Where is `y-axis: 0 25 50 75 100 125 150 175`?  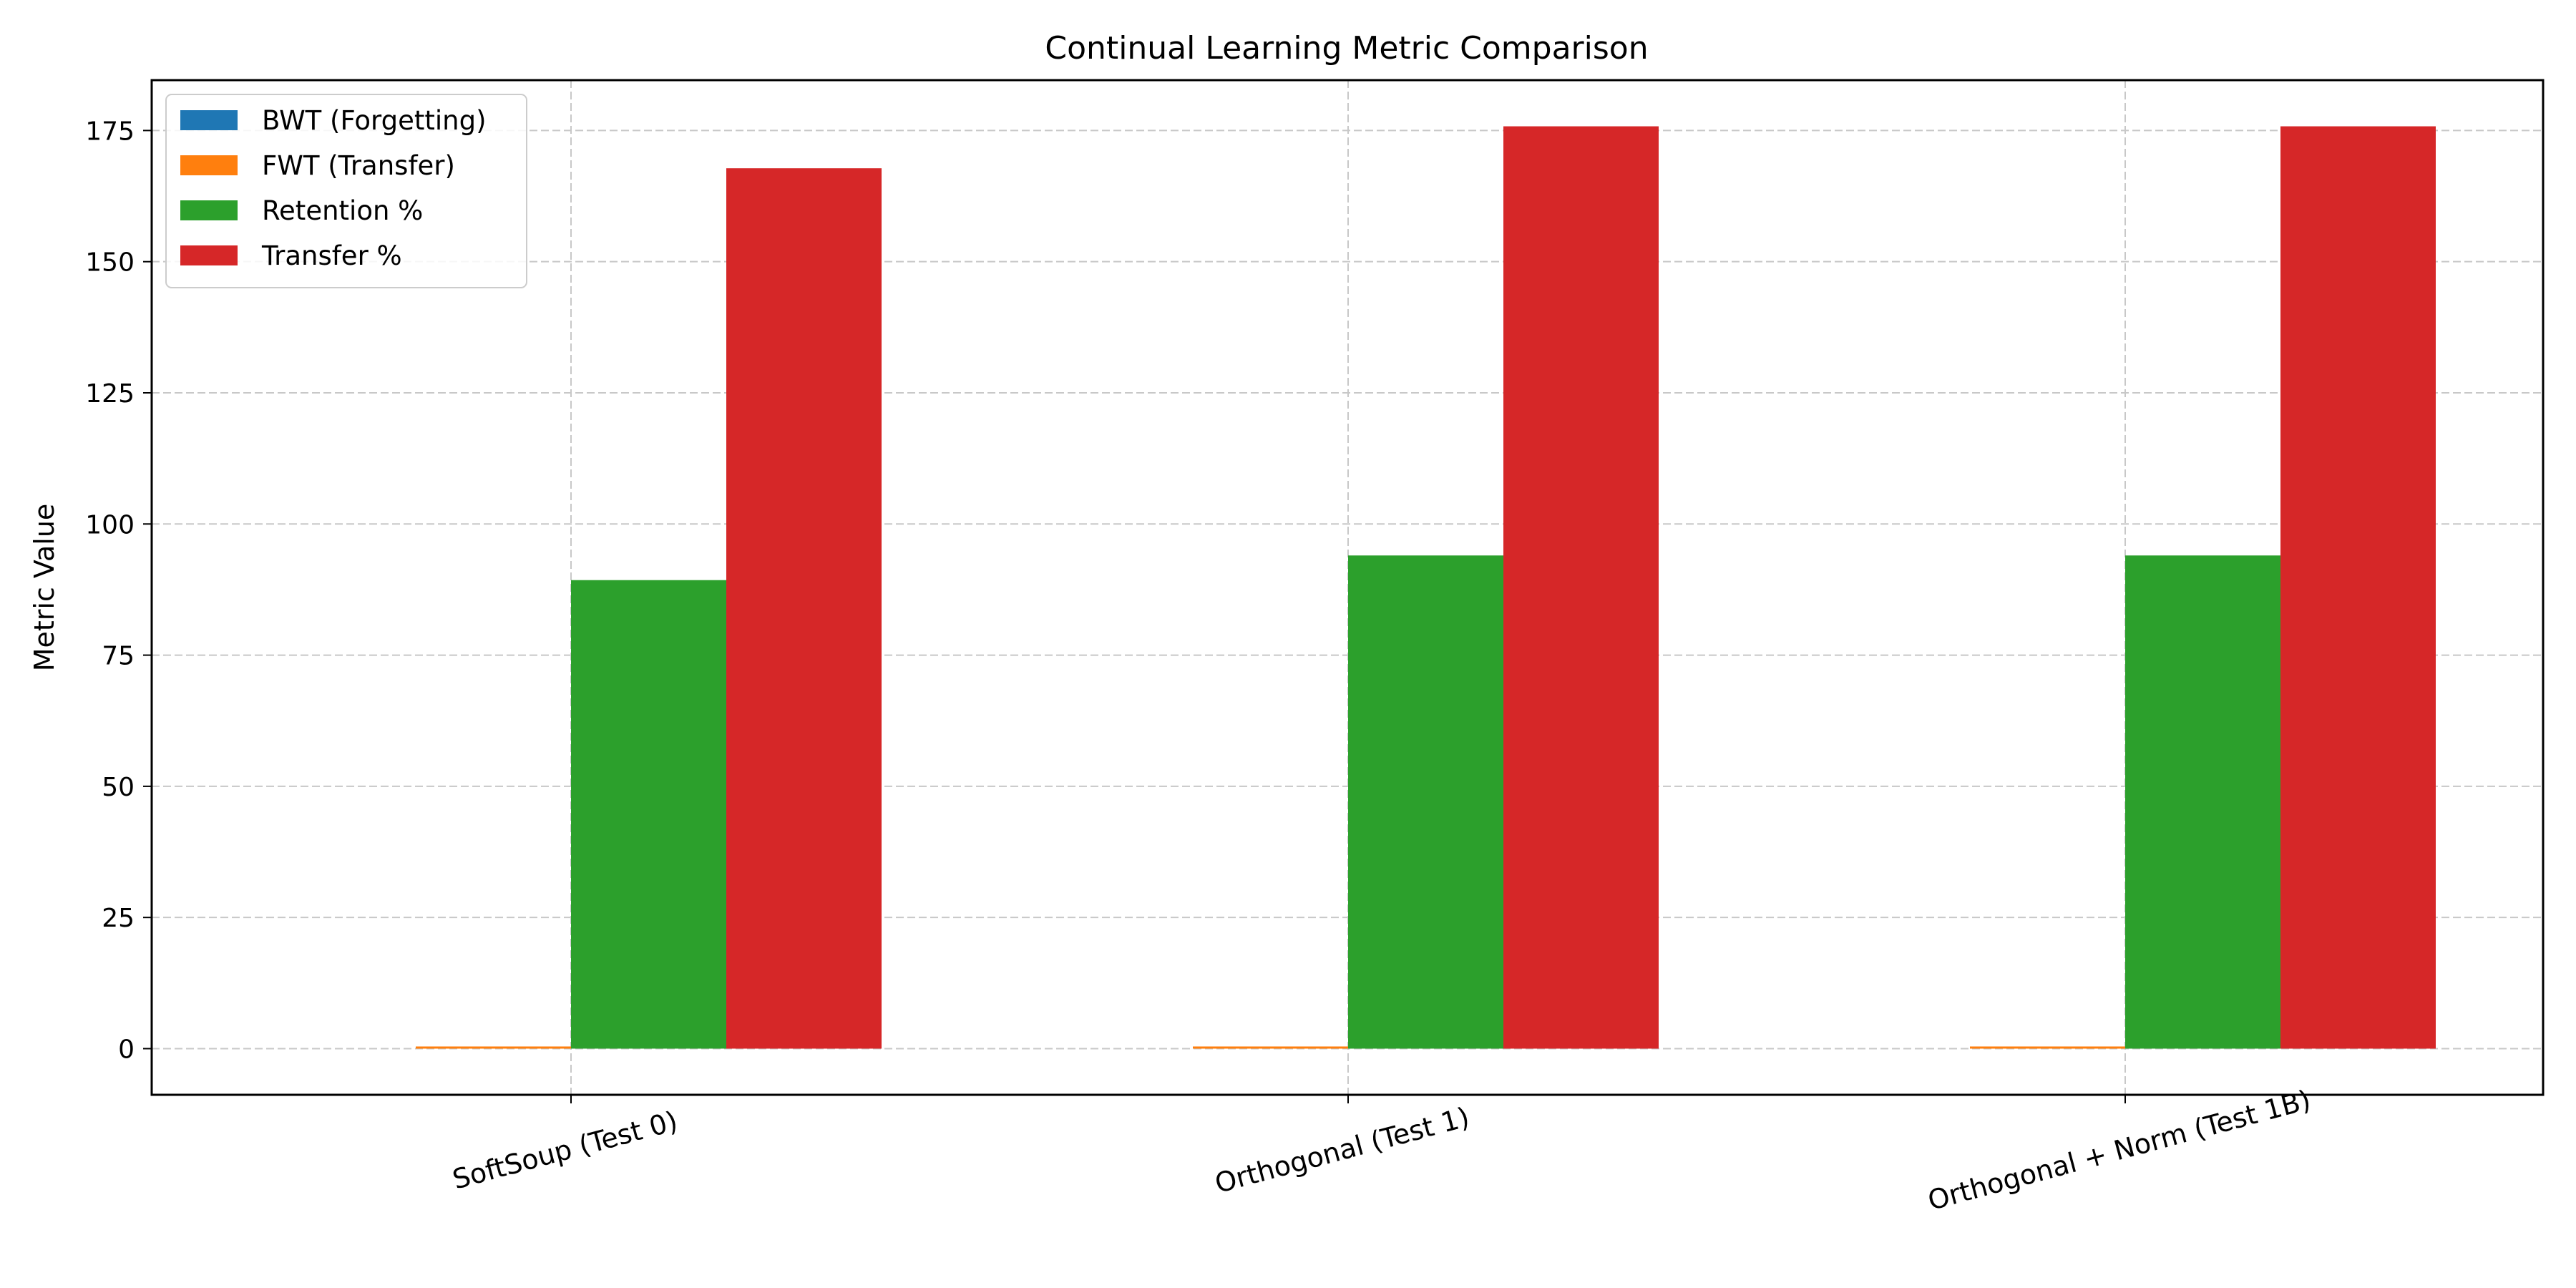 y-axis: 0 25 50 75 100 125 150 175 is located at coordinates (118, 590).